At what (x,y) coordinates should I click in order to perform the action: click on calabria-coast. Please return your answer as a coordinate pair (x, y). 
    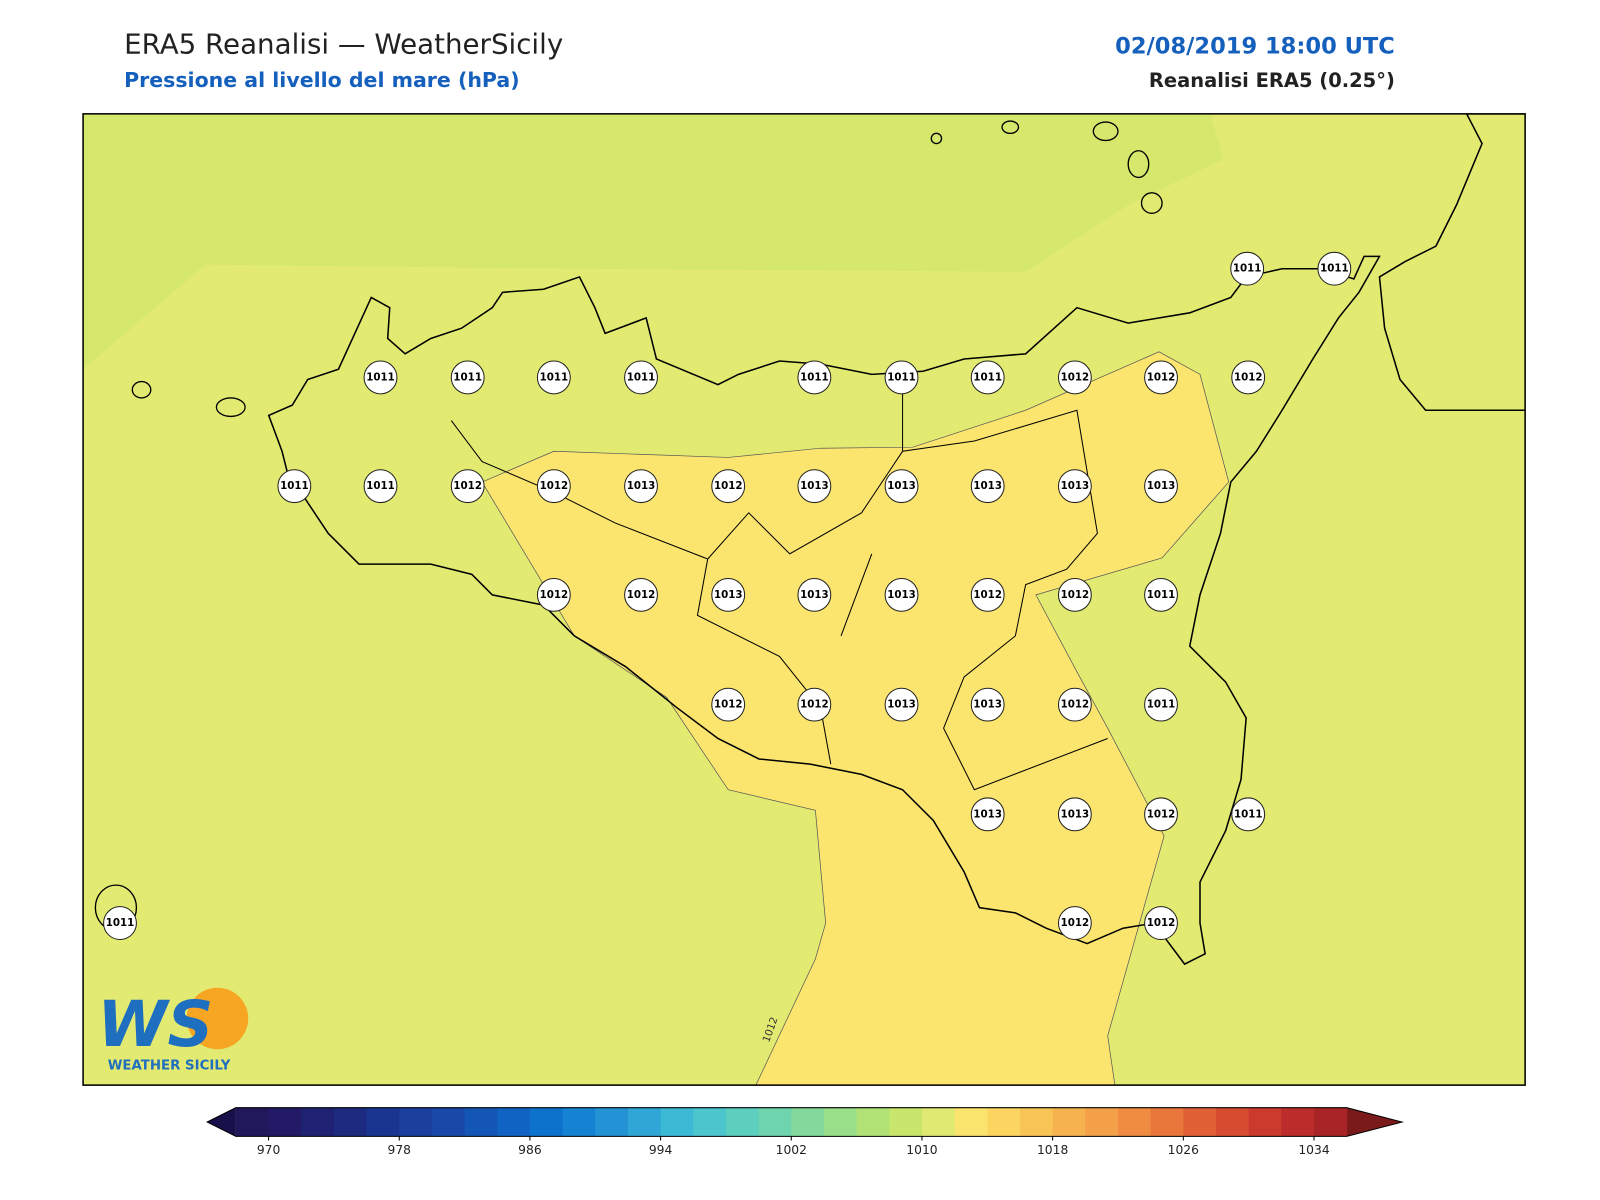
    Looking at the image, I should click on (1452, 262).